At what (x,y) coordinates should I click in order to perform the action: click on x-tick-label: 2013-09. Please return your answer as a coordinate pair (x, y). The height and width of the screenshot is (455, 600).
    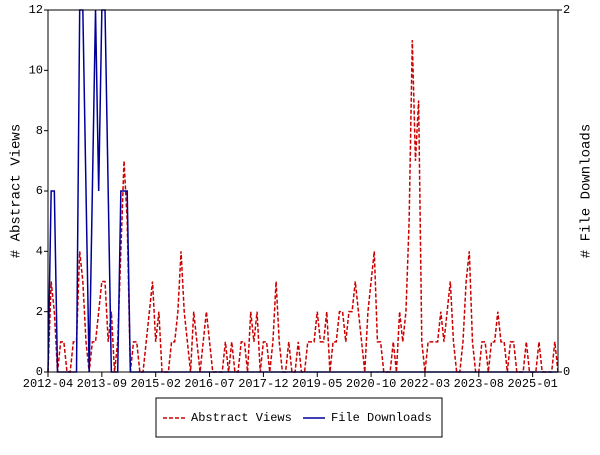
    Looking at the image, I should click on (102, 384).